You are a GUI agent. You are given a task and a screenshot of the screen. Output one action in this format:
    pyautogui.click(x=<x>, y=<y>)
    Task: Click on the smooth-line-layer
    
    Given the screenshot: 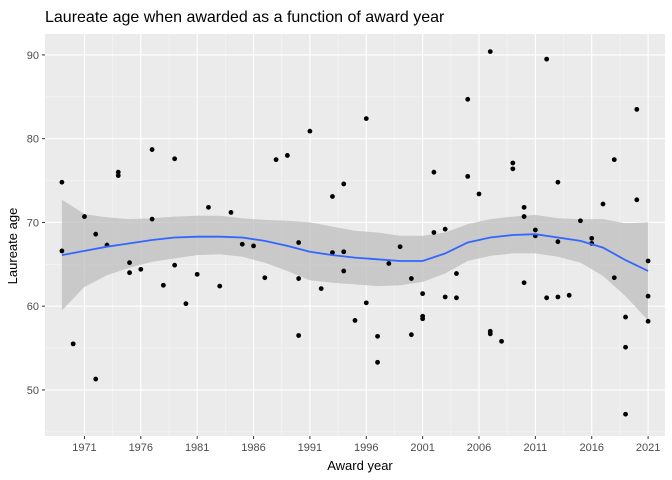 What is the action you would take?
    pyautogui.click(x=355, y=252)
    